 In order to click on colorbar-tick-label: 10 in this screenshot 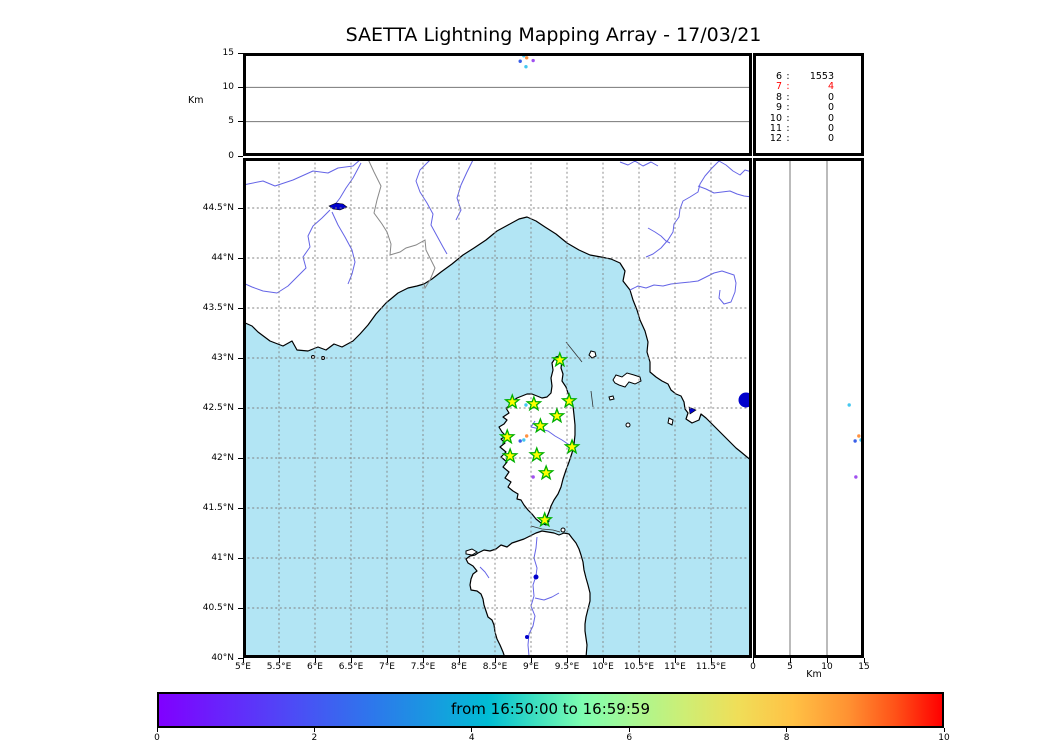, I will do `click(944, 738)`.